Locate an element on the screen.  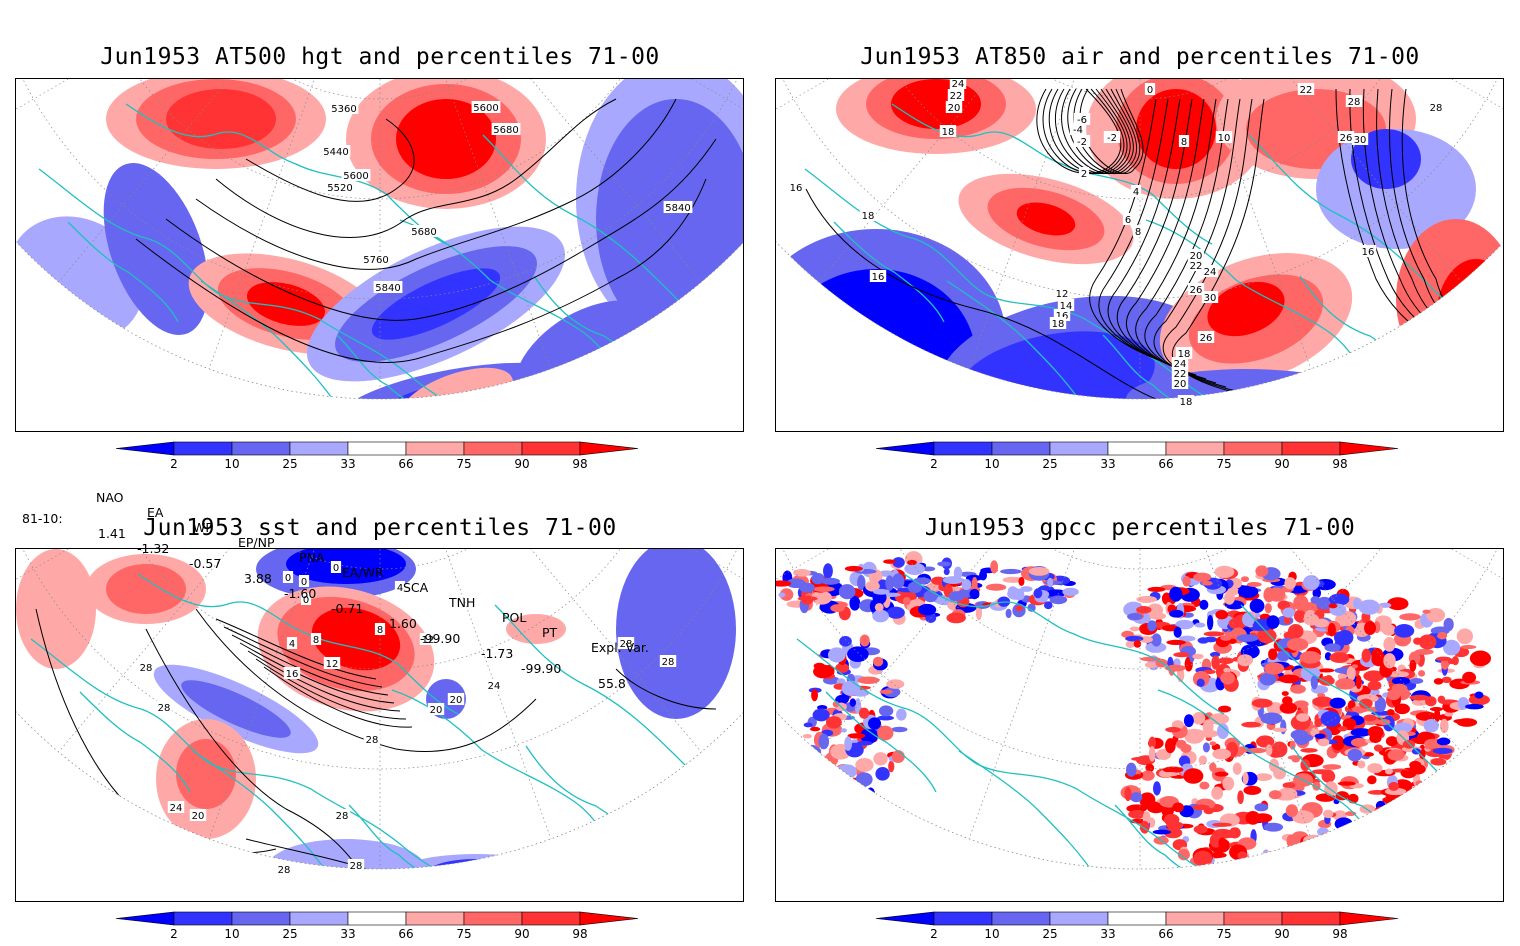
height-contour is located at coordinates (441, 229).